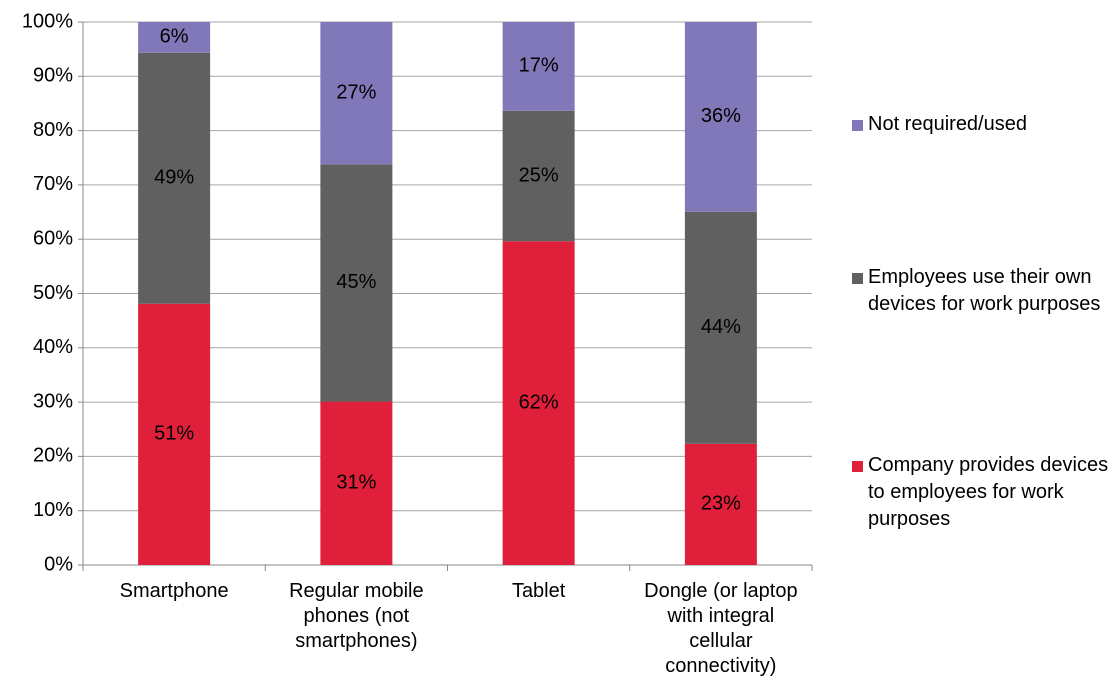 This screenshot has width=1120, height=691. I want to click on data-label: 31%, so click(356, 483).